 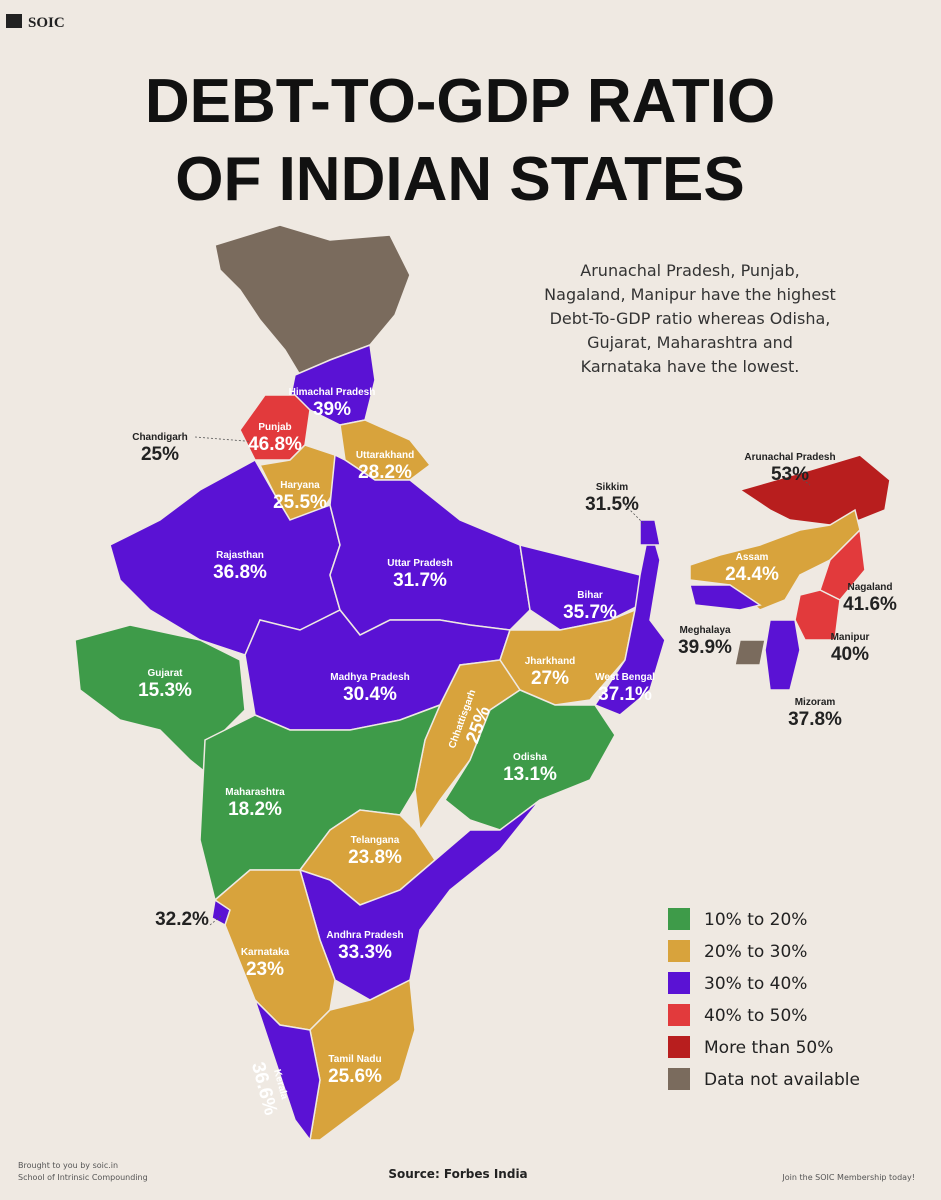 I want to click on state-name: Madhya Pradesh, so click(x=369, y=677).